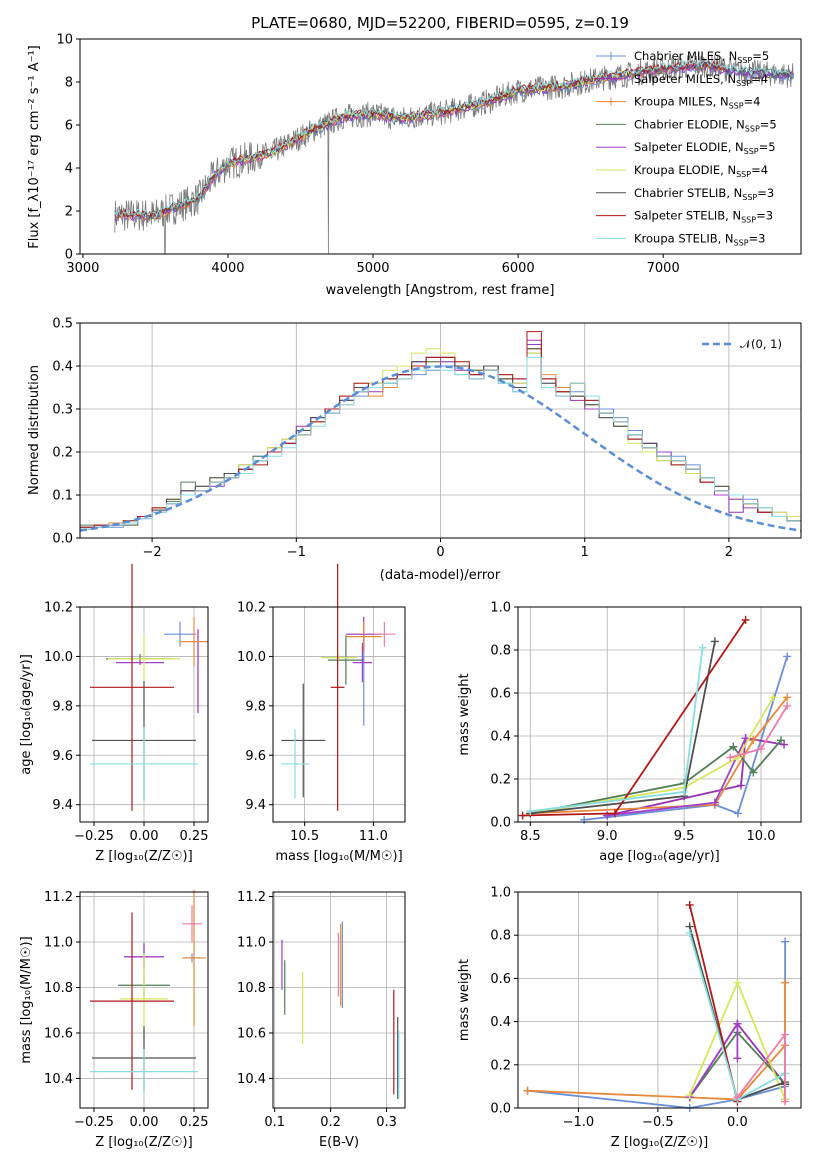  What do you see at coordinates (701, 171) in the screenshot?
I see `legend-label: Kroupa ELODIE, NSSP=4` at bounding box center [701, 171].